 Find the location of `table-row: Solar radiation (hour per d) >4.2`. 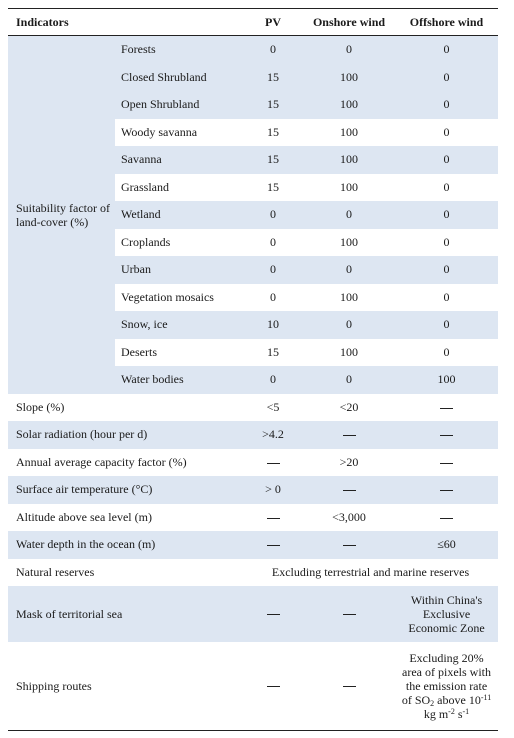

table-row: Solar radiation (hour per d) >4.2 is located at coordinates (253, 435).